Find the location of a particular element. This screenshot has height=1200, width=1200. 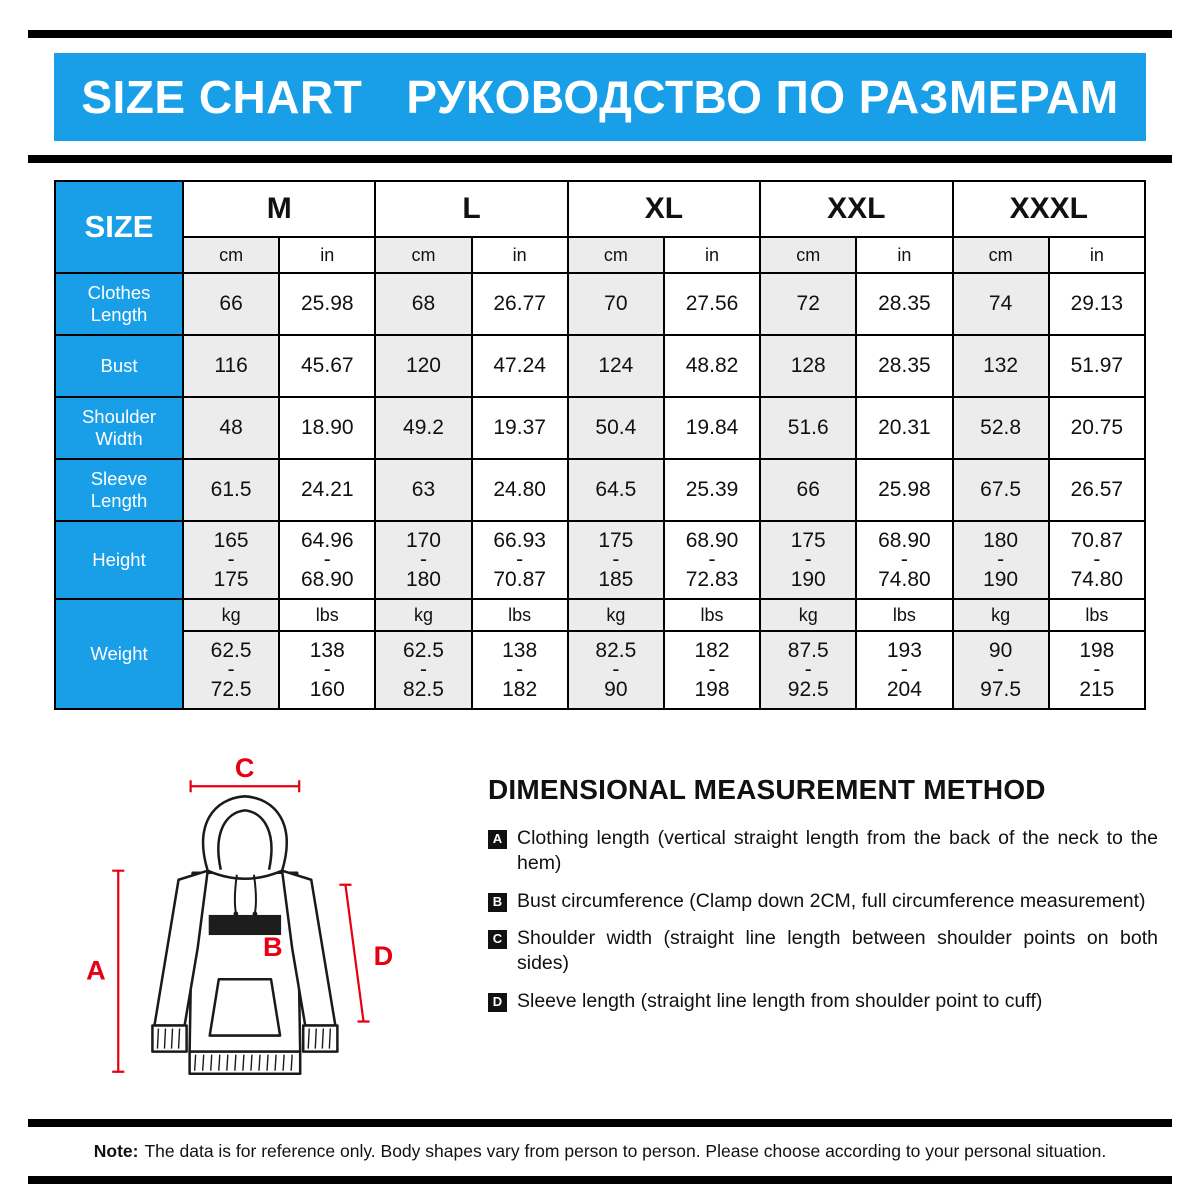

title-banner: SIZE CHART РУКОВОДСТВО ПО РАЗМЕРАМ is located at coordinates (600, 97).